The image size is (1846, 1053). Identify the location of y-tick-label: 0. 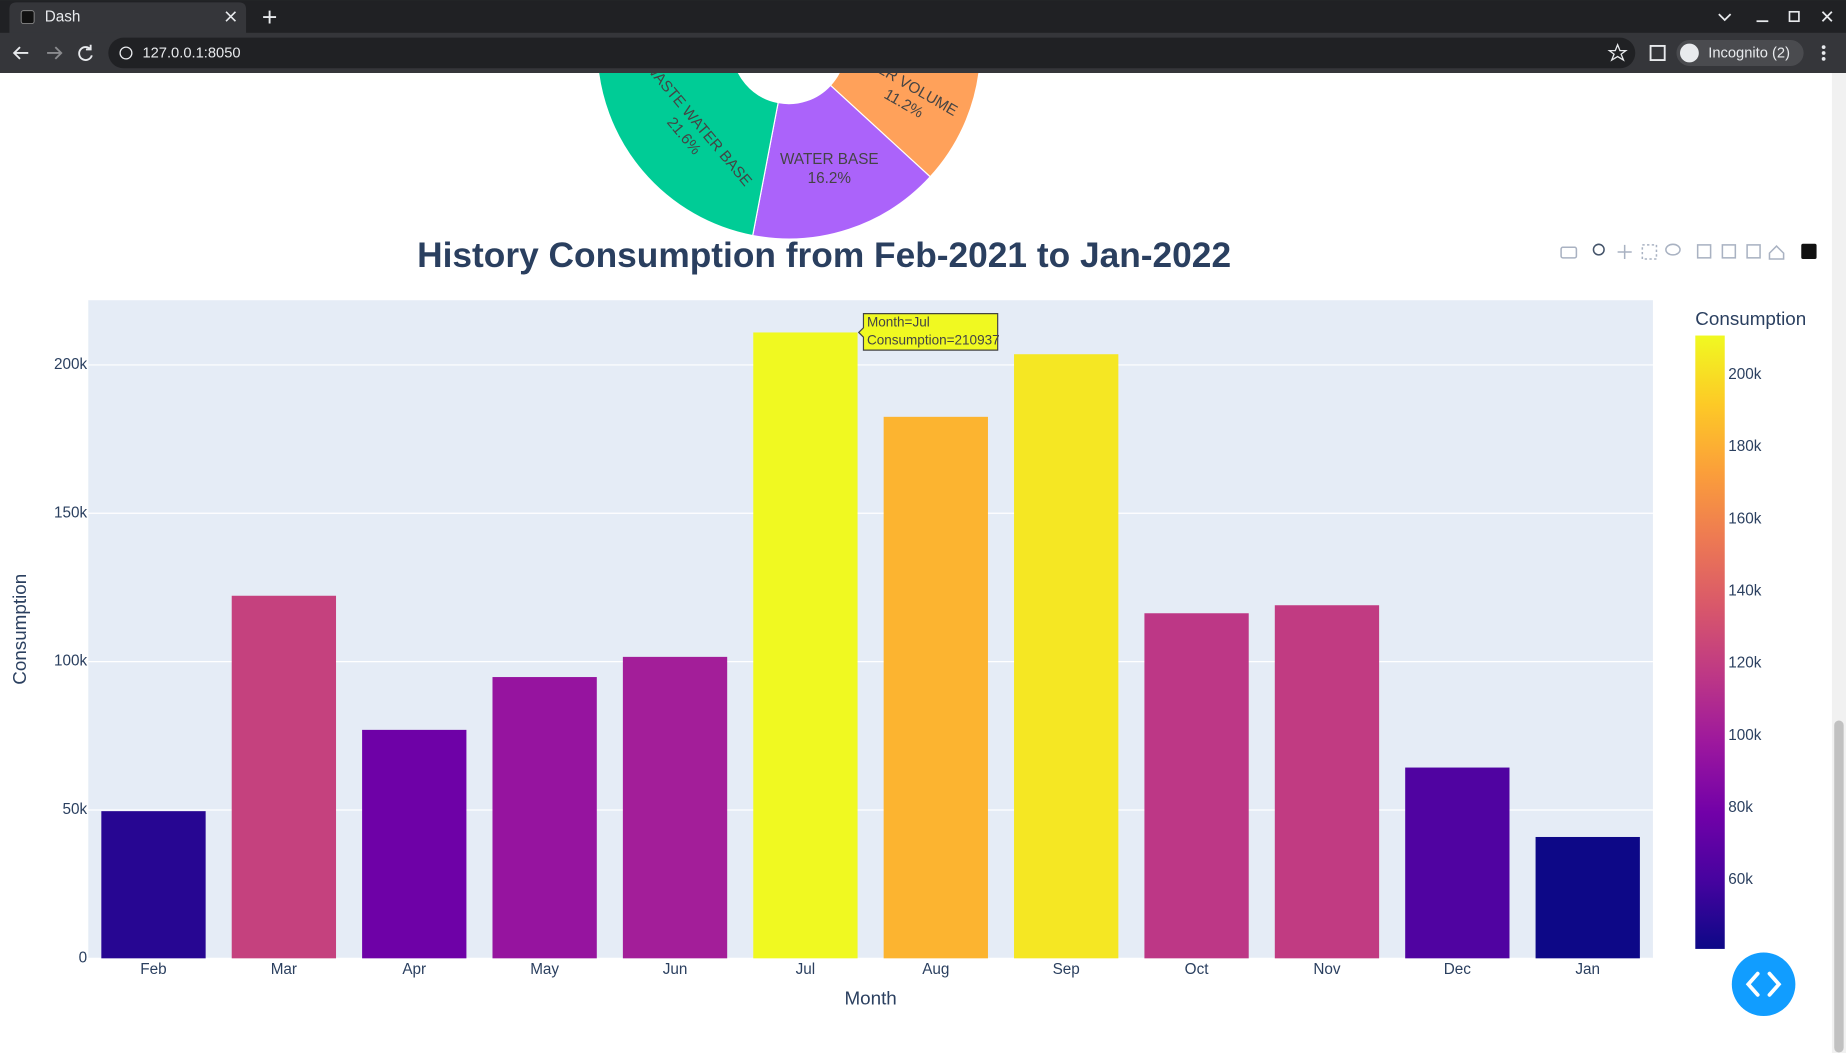
(83, 957).